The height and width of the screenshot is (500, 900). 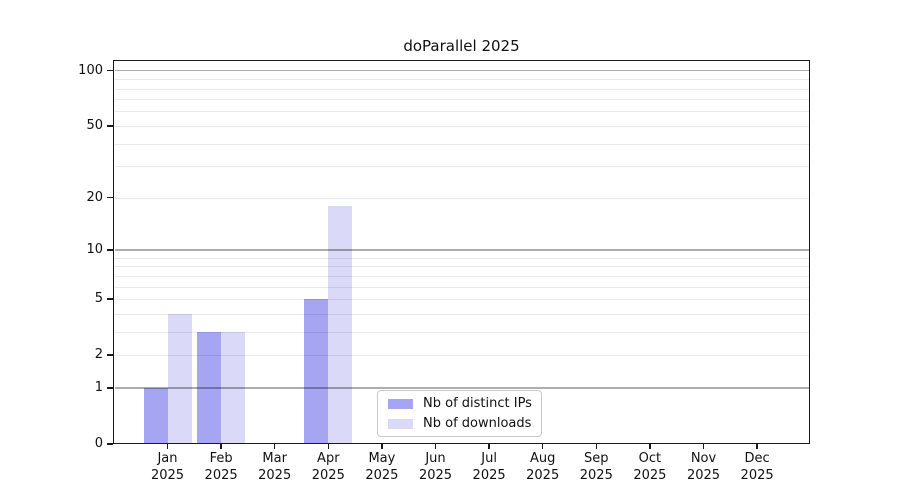 What do you see at coordinates (489, 467) in the screenshot?
I see `x-tick-label: Jul 2025` at bounding box center [489, 467].